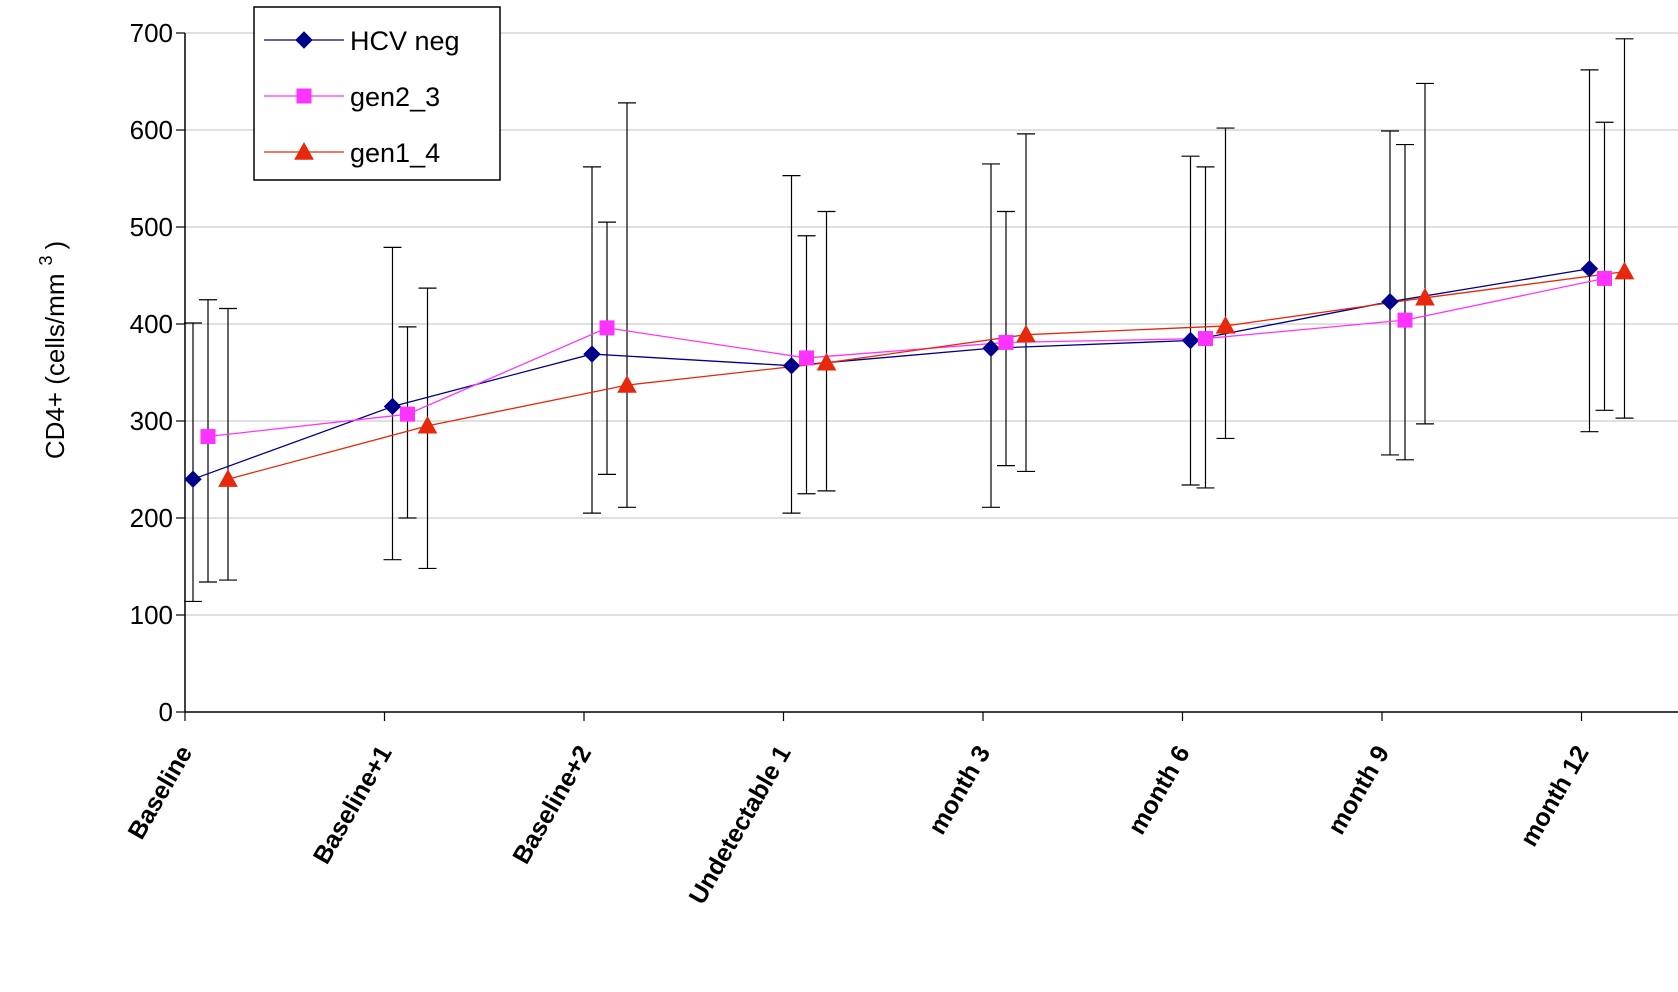  What do you see at coordinates (151, 421) in the screenshot?
I see `y-tick-label: 300` at bounding box center [151, 421].